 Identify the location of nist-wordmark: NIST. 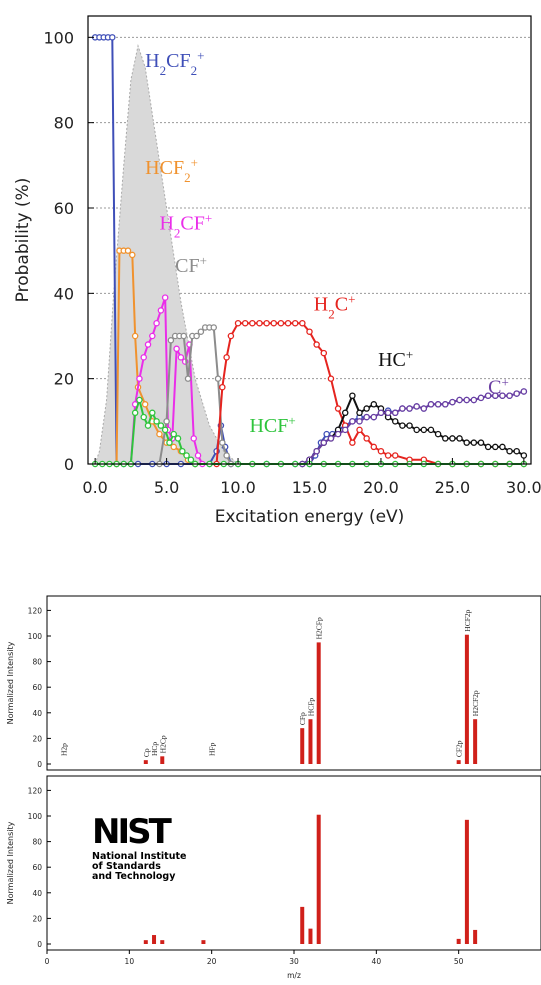
(132, 832).